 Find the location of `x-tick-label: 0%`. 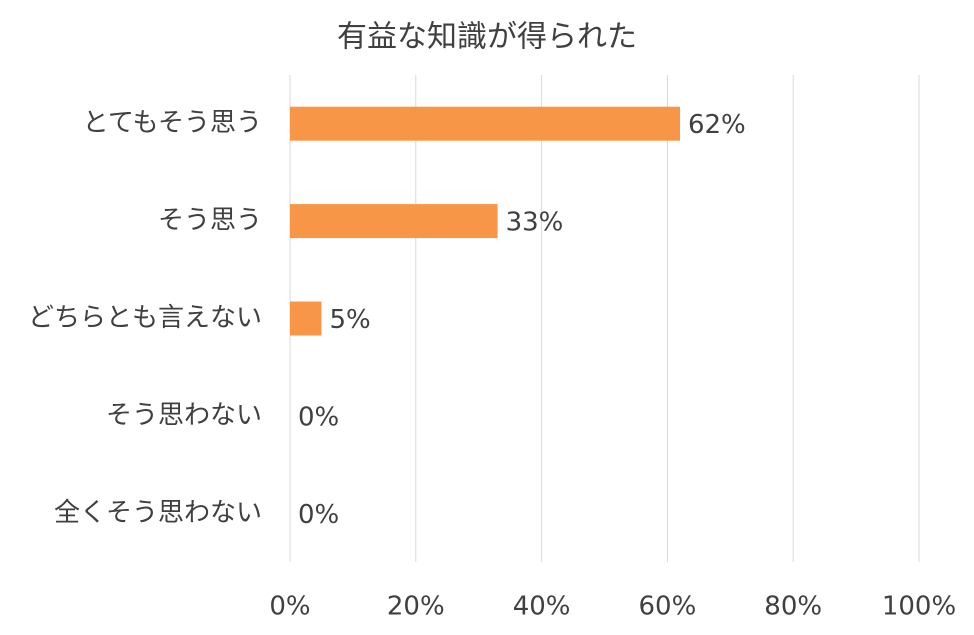

x-tick-label: 0% is located at coordinates (289, 607).